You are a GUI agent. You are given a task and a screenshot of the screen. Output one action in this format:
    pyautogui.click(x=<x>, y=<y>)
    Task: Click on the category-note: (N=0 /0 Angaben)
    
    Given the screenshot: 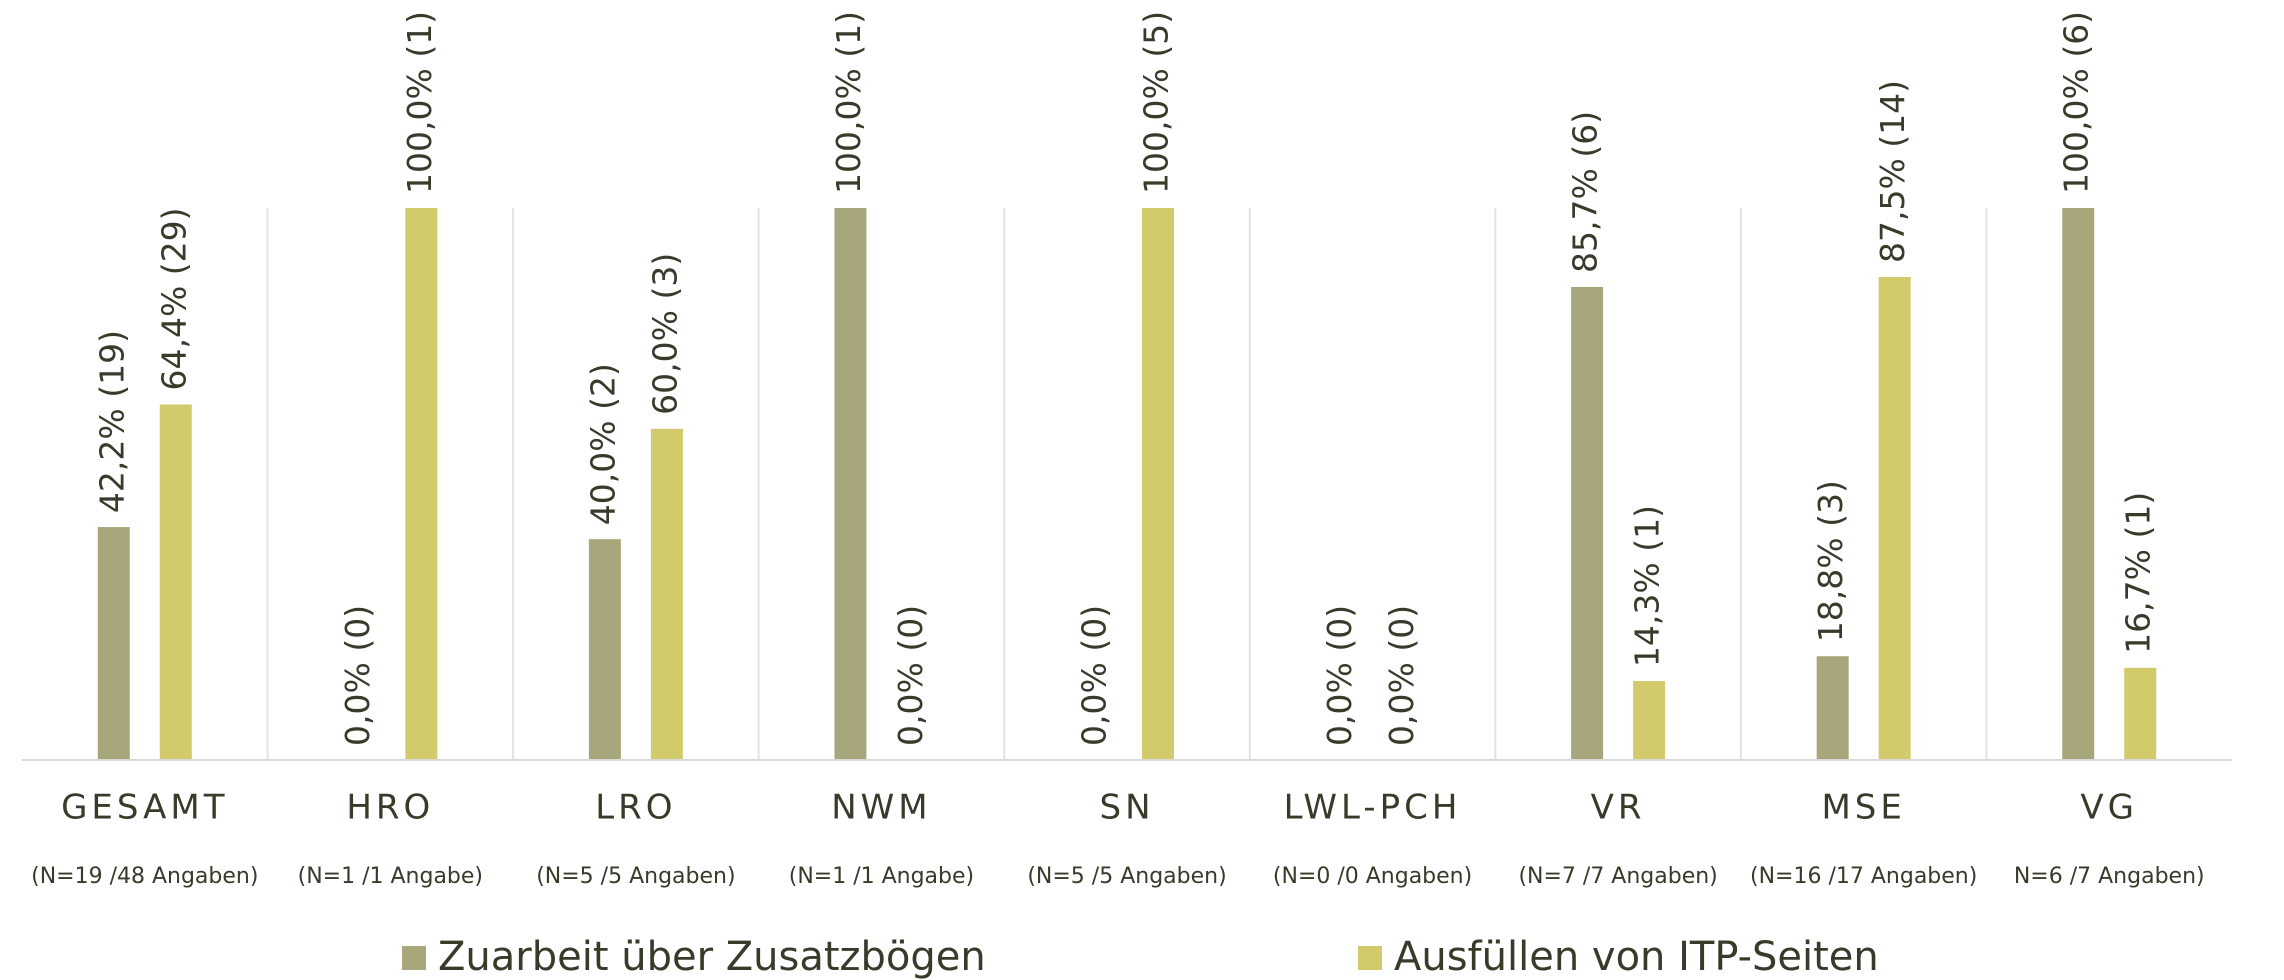 What is the action you would take?
    pyautogui.click(x=1372, y=876)
    